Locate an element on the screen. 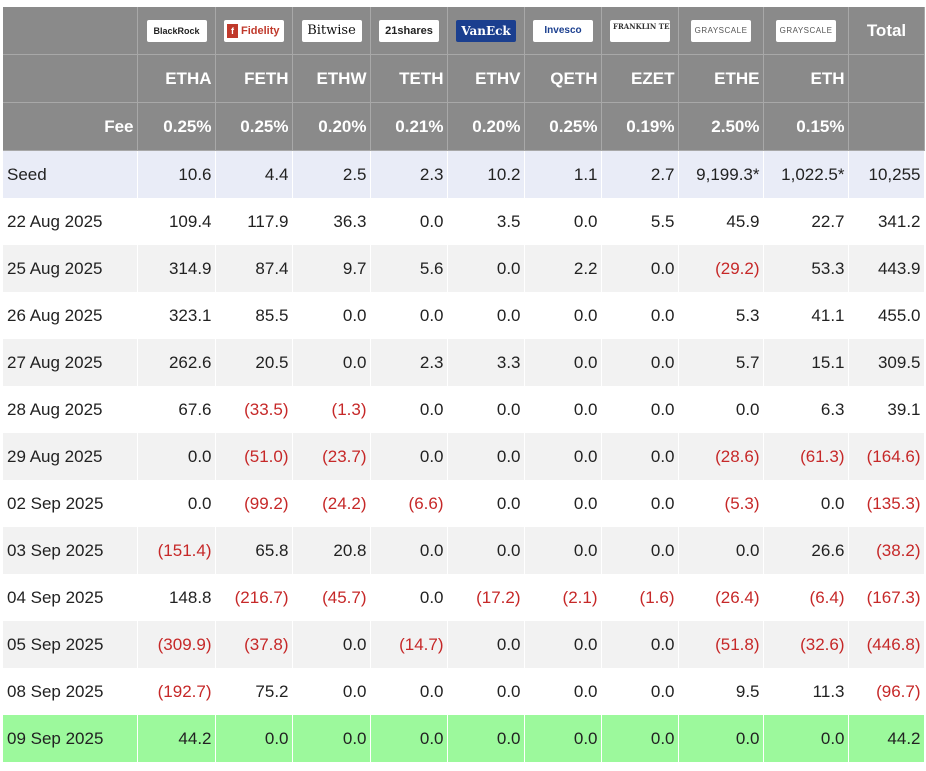 This screenshot has height=771, width=926. total-flow-cell: 455.0 is located at coordinates (886, 315).